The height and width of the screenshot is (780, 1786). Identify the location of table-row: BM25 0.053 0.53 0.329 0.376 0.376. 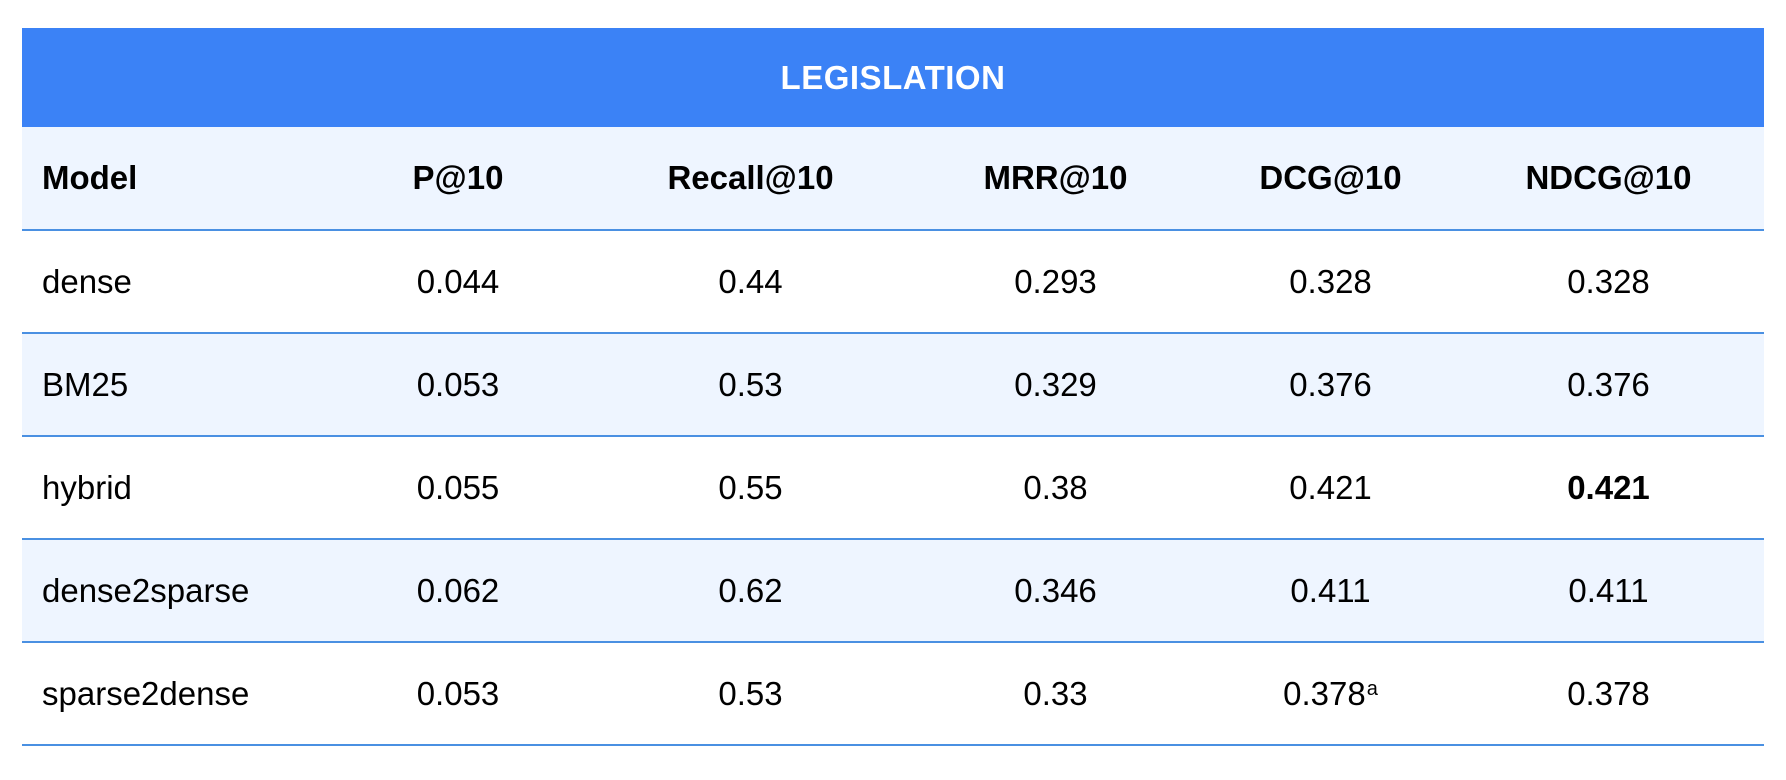
(893, 385).